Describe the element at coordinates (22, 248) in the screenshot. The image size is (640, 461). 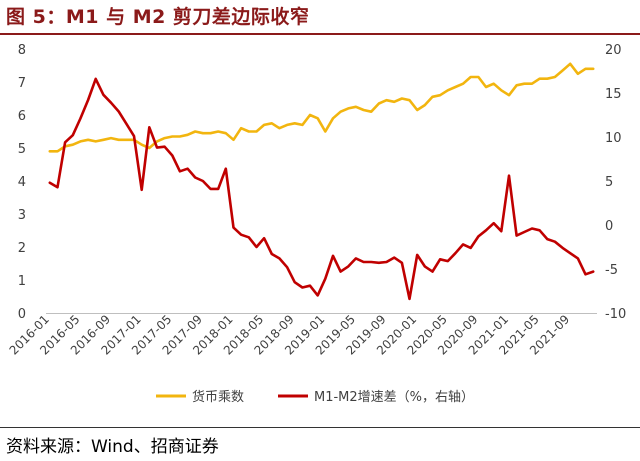
I see `y-left-tick-label: 2` at that location.